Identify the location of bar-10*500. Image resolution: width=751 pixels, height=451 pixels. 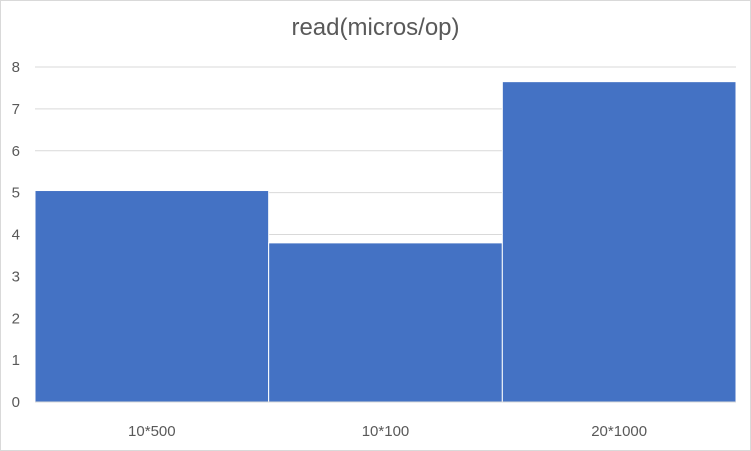
(152, 296).